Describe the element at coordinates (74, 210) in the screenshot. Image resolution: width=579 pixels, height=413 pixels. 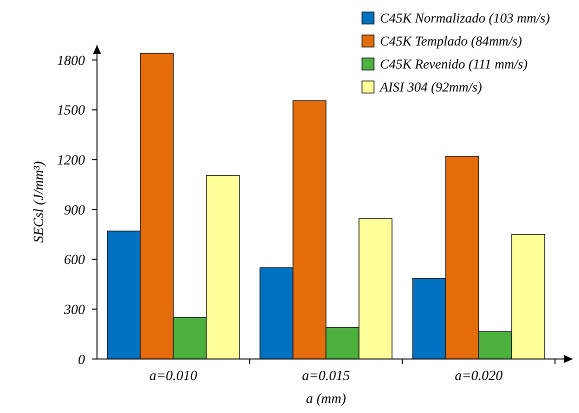
I see `y-tick-label: 900` at that location.